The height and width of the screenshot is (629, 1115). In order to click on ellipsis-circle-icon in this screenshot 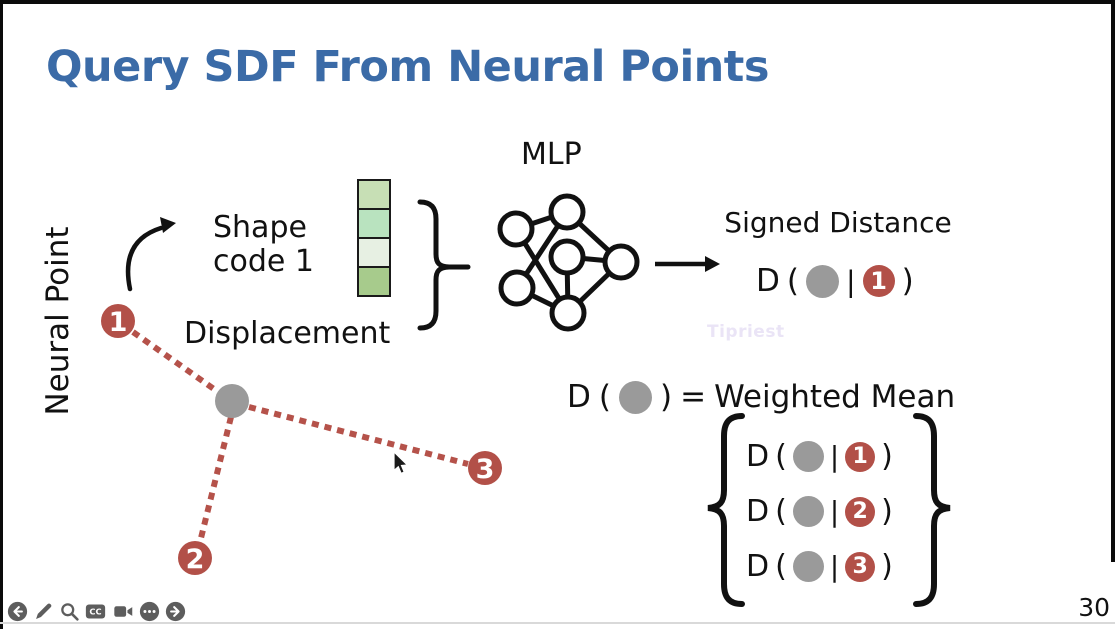, I will do `click(149, 611)`.